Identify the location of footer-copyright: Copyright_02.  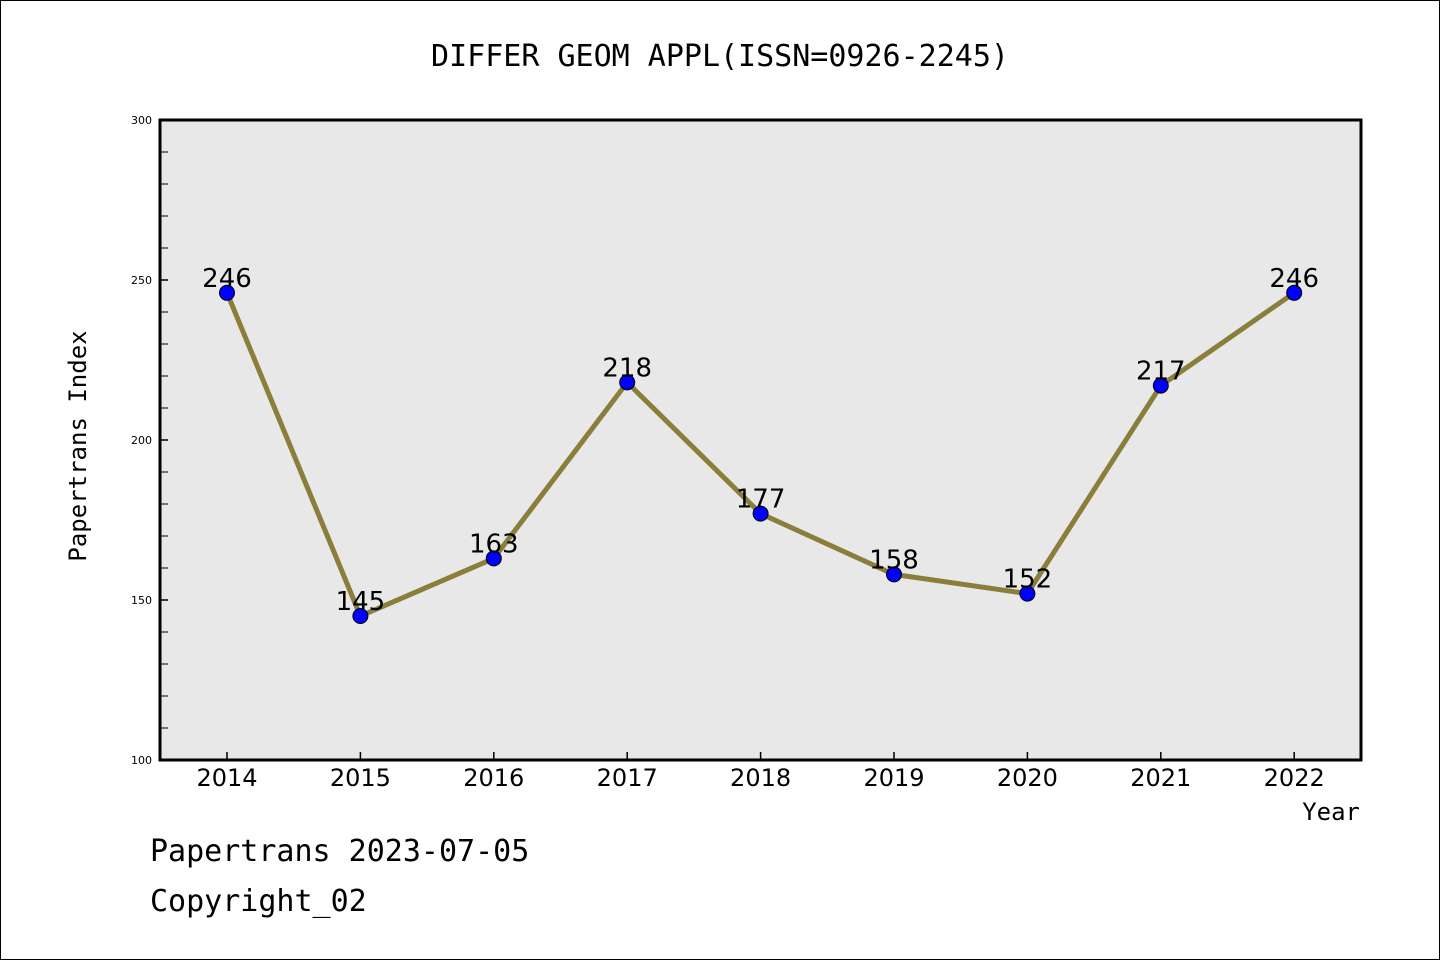
(258, 901).